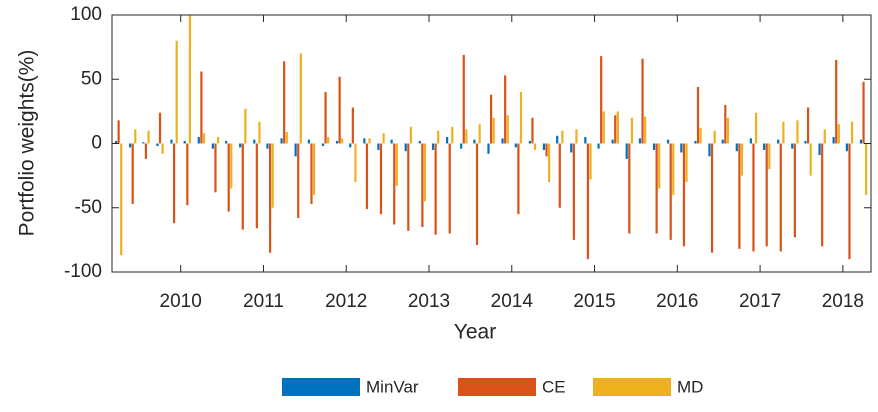 Image resolution: width=878 pixels, height=412 pixels. I want to click on y-tick-label: 0, so click(96, 143).